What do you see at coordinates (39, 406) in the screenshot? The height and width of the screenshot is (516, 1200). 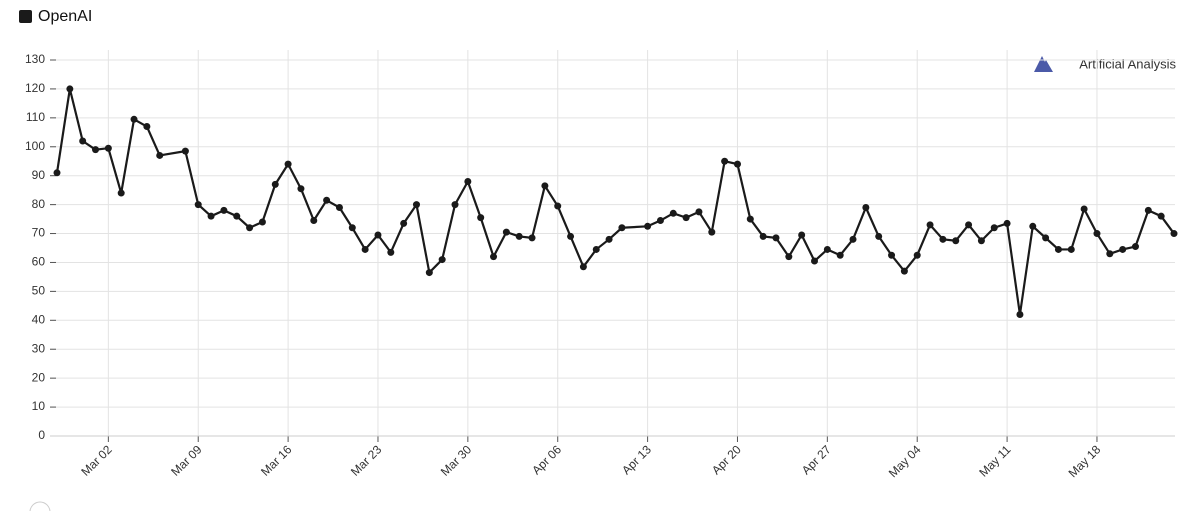 I see `y-tick-label: 10` at bounding box center [39, 406].